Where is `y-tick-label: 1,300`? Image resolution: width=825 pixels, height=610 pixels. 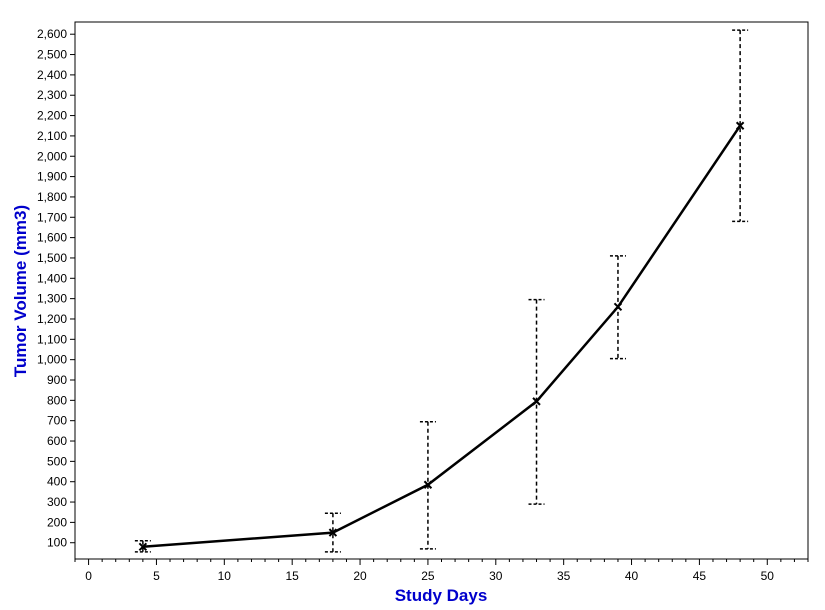 y-tick-label: 1,300 is located at coordinates (52, 299).